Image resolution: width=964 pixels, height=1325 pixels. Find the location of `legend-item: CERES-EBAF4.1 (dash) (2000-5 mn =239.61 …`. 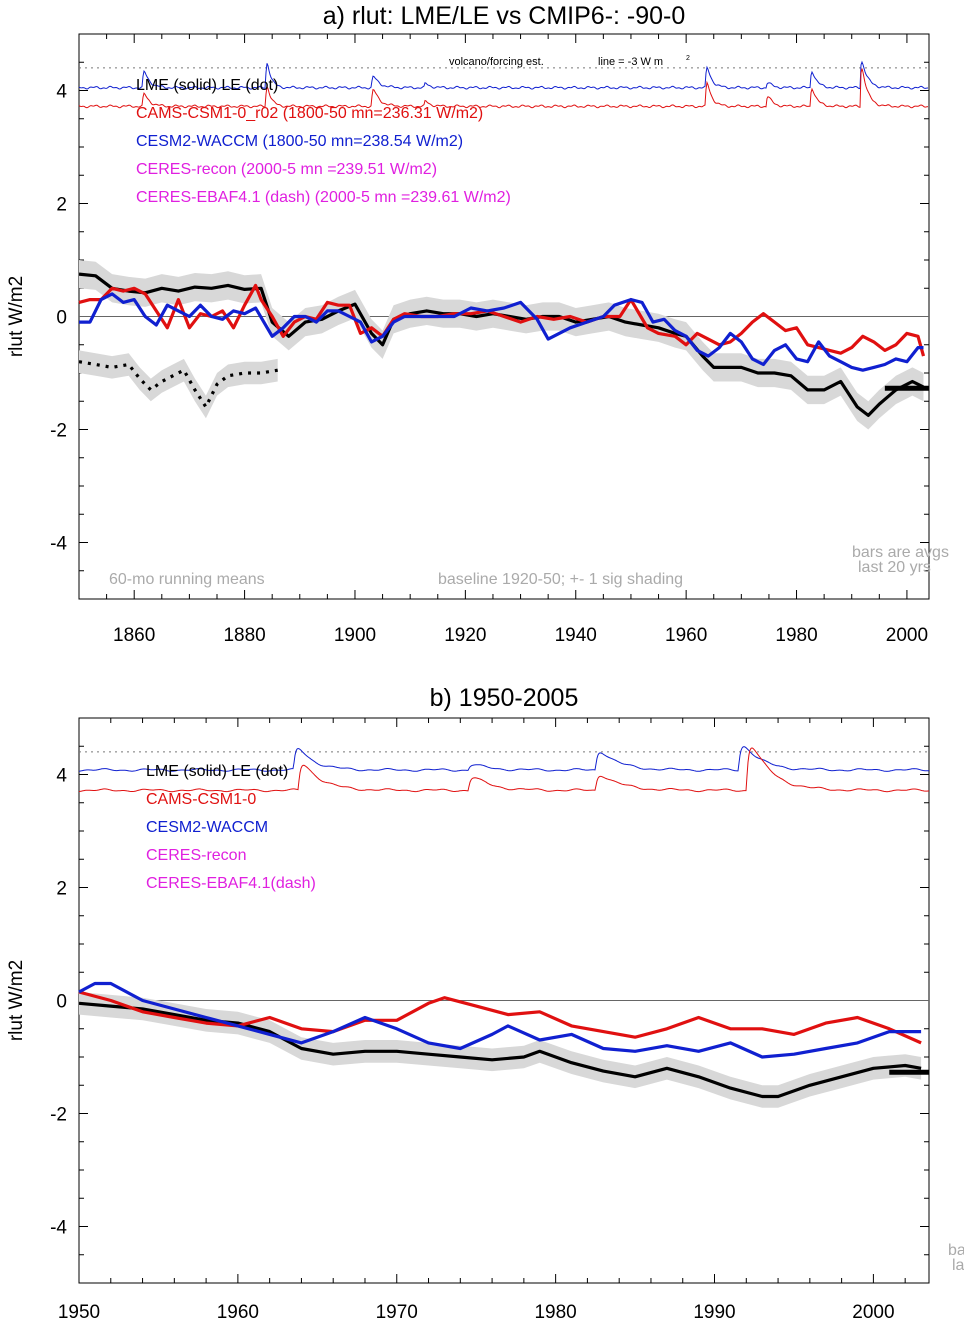

legend-item: CERES-EBAF4.1 (dash) (2000-5 mn =239.61 … is located at coordinates (323, 197).